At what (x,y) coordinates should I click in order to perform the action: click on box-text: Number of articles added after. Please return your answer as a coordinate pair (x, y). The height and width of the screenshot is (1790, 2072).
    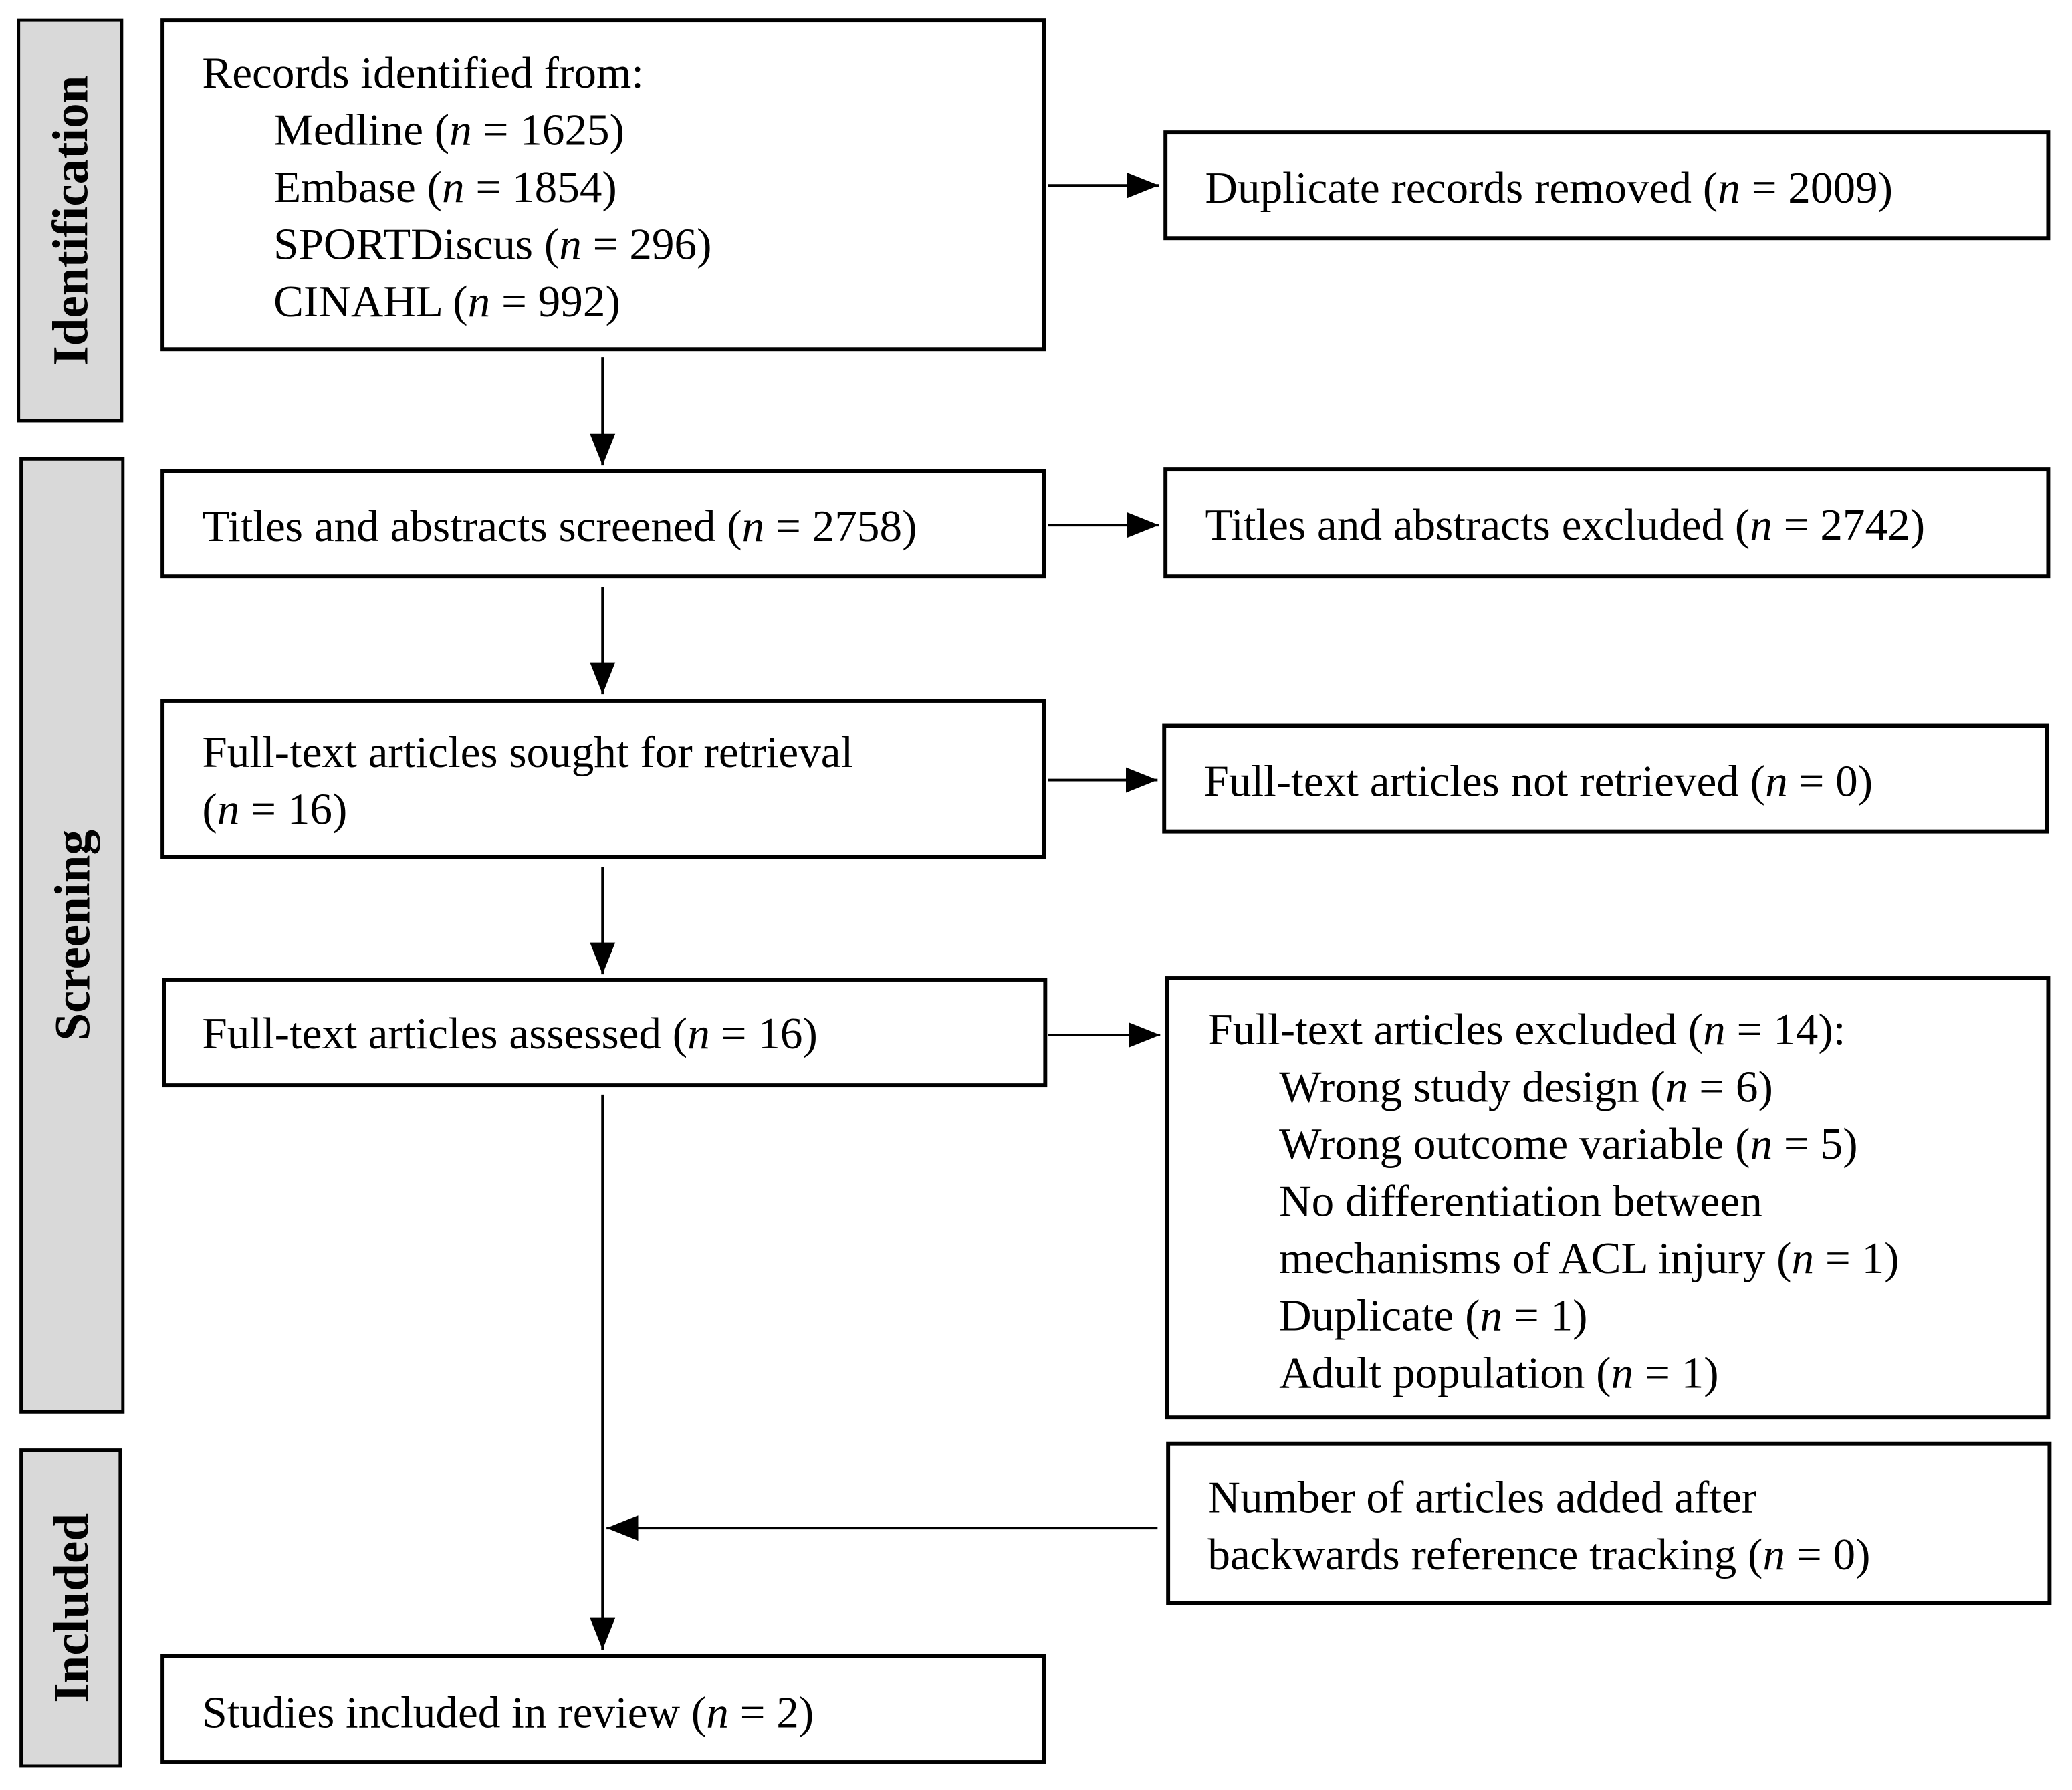
    Looking at the image, I should click on (1481, 1497).